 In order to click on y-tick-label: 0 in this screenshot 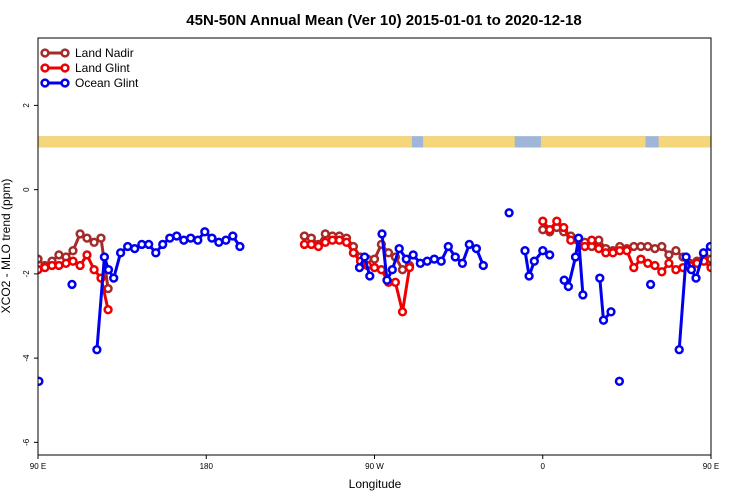, I will do `click(26, 189)`.